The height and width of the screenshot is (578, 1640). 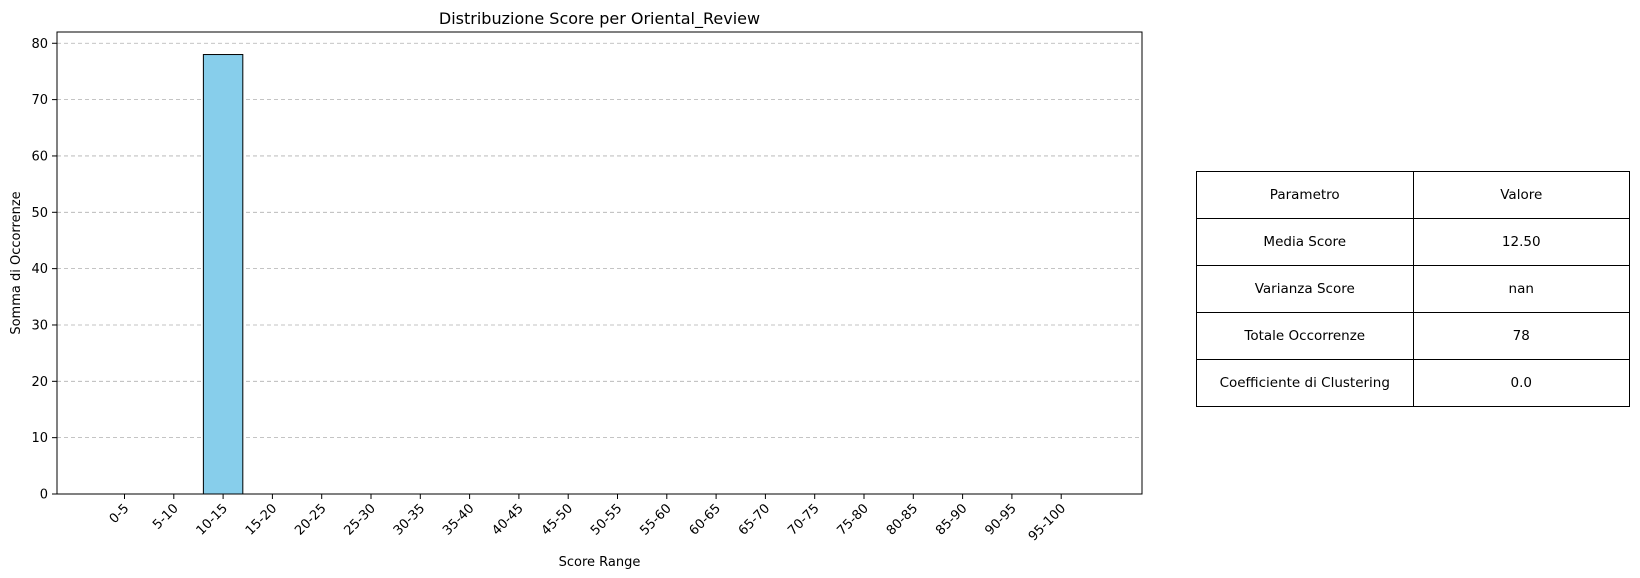 I want to click on y-tick-label: 80, so click(x=39, y=44).